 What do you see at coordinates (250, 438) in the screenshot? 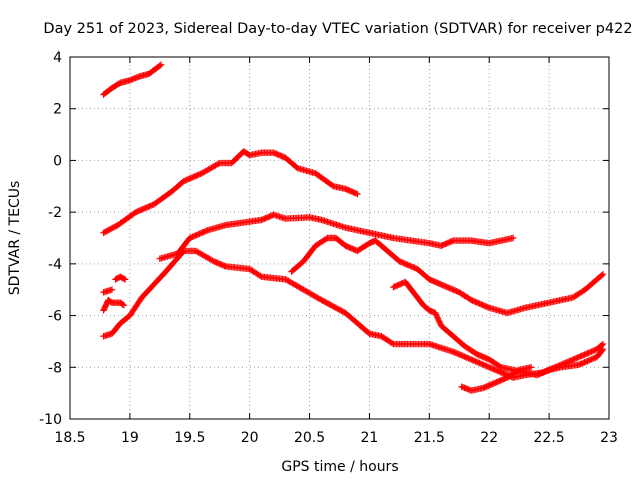
I see `x-tick-label: 20` at bounding box center [250, 438].